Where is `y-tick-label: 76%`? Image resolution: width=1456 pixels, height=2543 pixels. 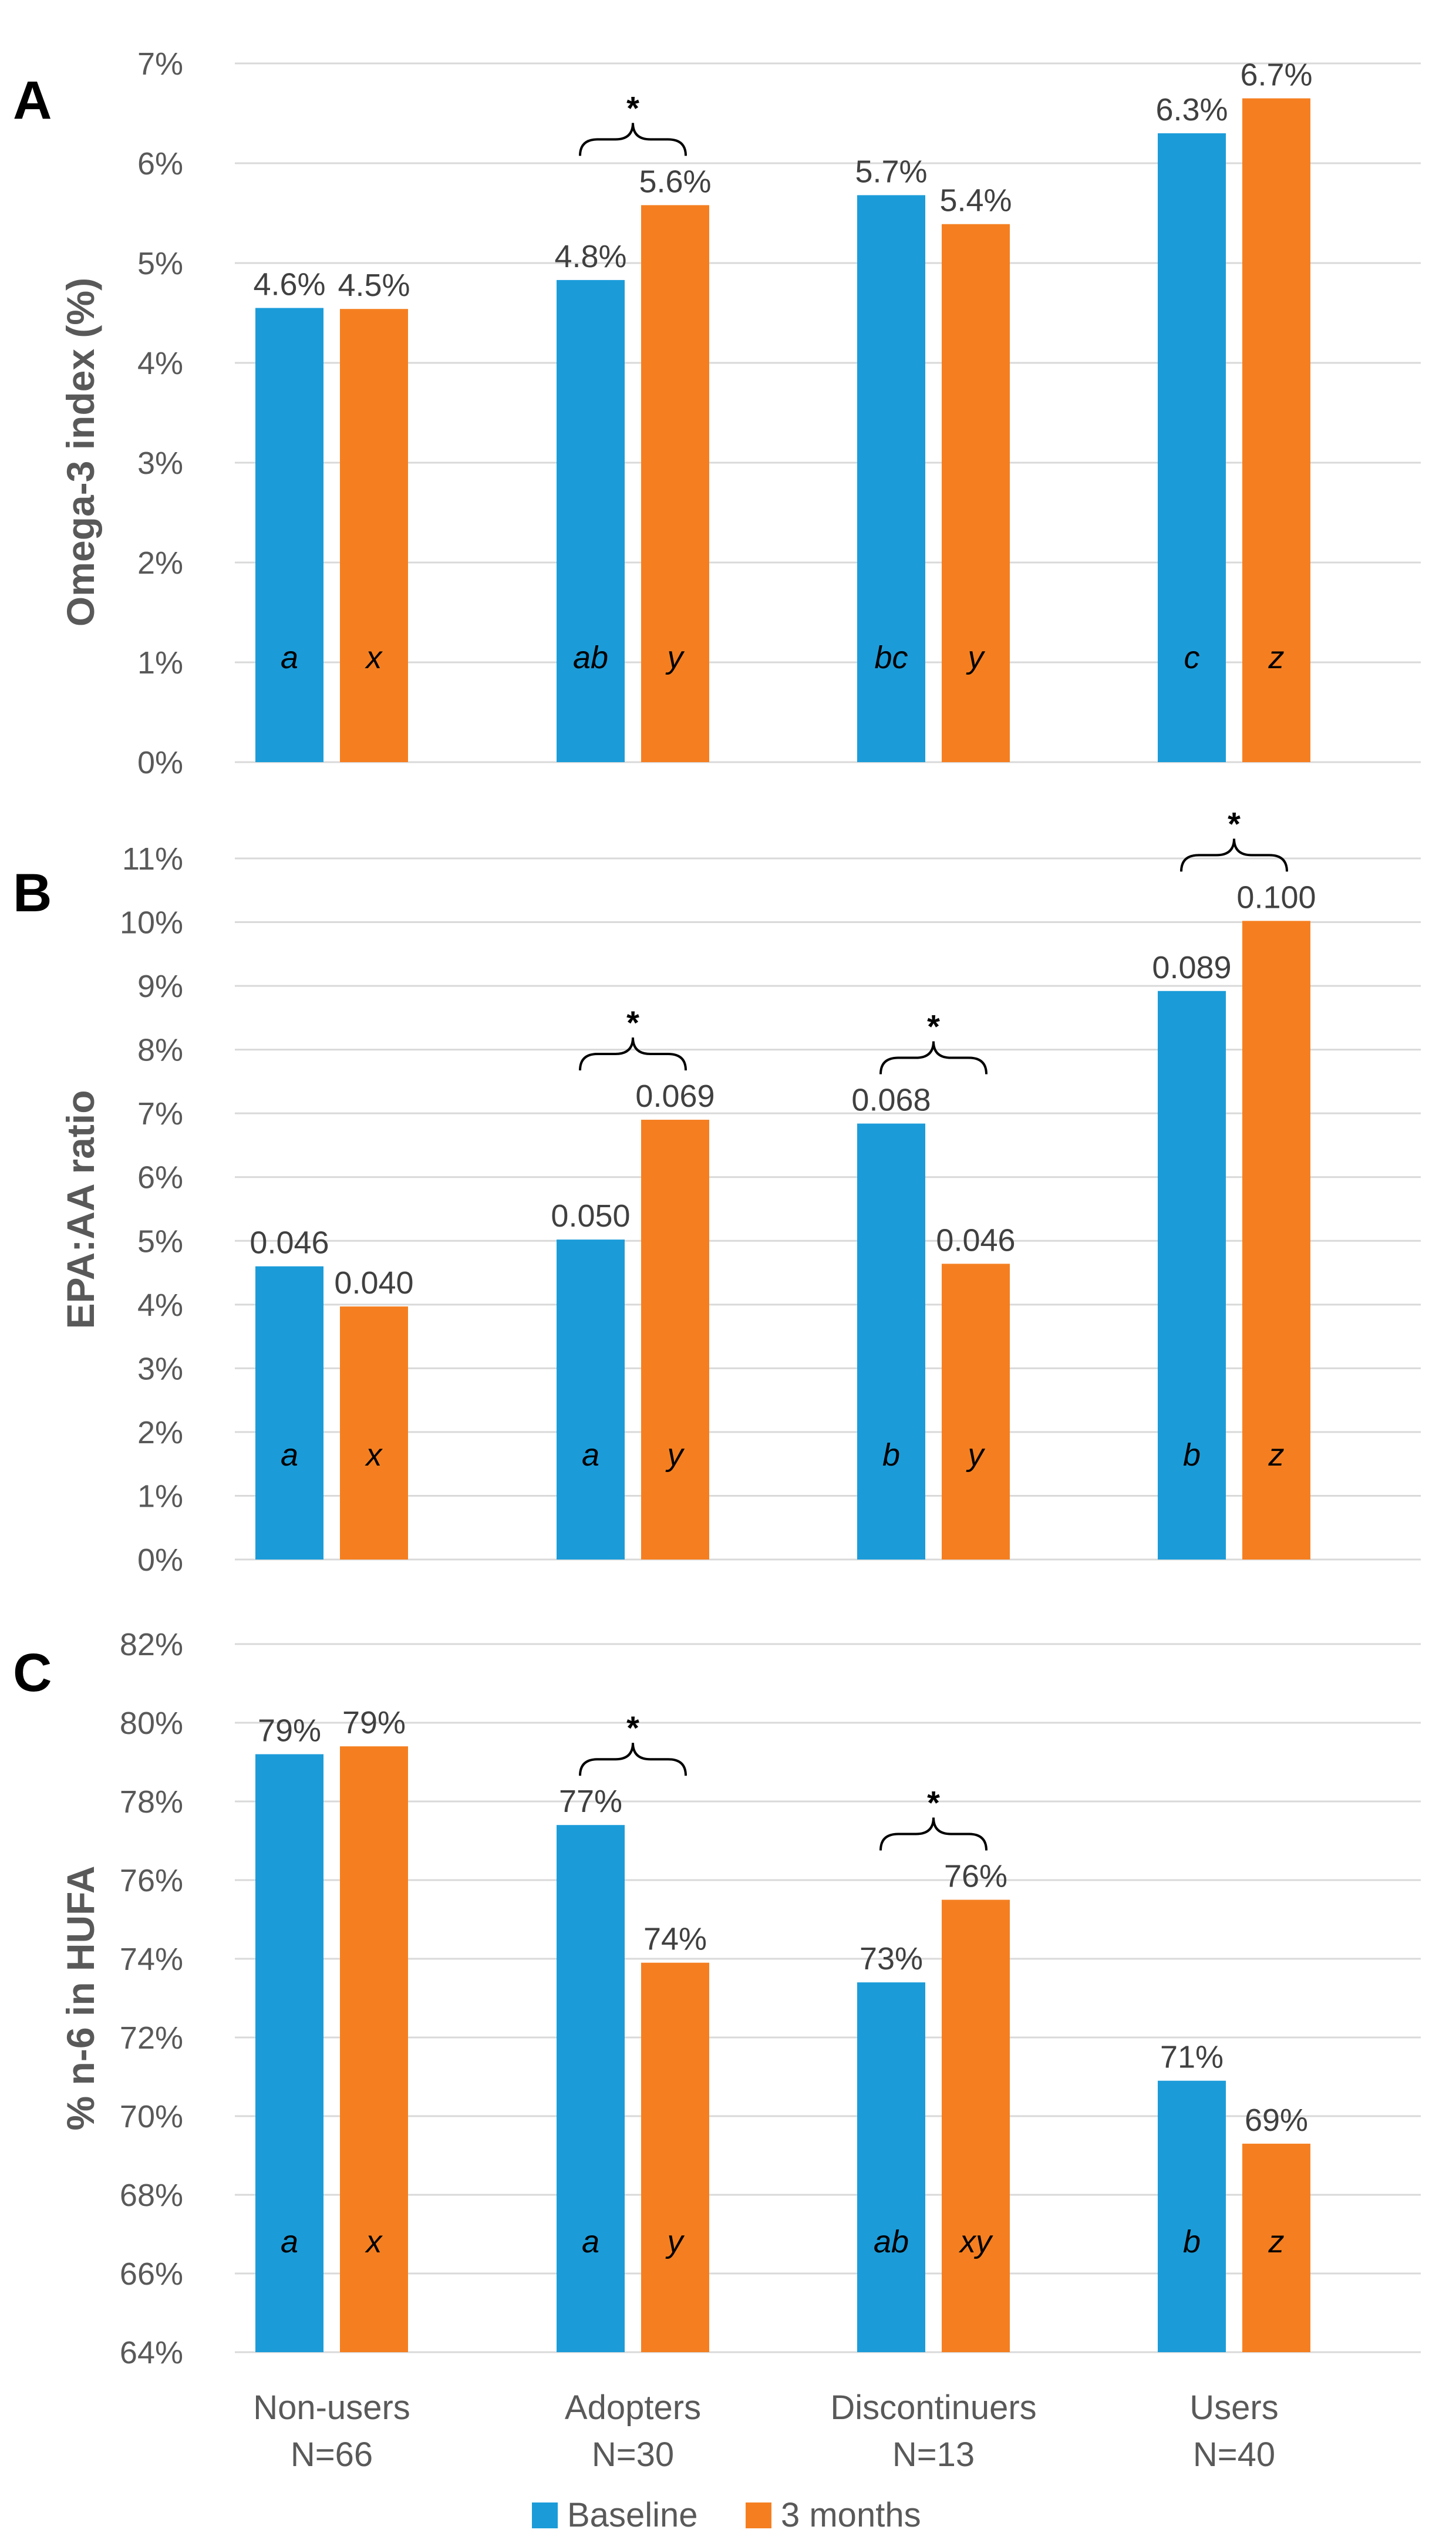 y-tick-label: 76% is located at coordinates (151, 1880).